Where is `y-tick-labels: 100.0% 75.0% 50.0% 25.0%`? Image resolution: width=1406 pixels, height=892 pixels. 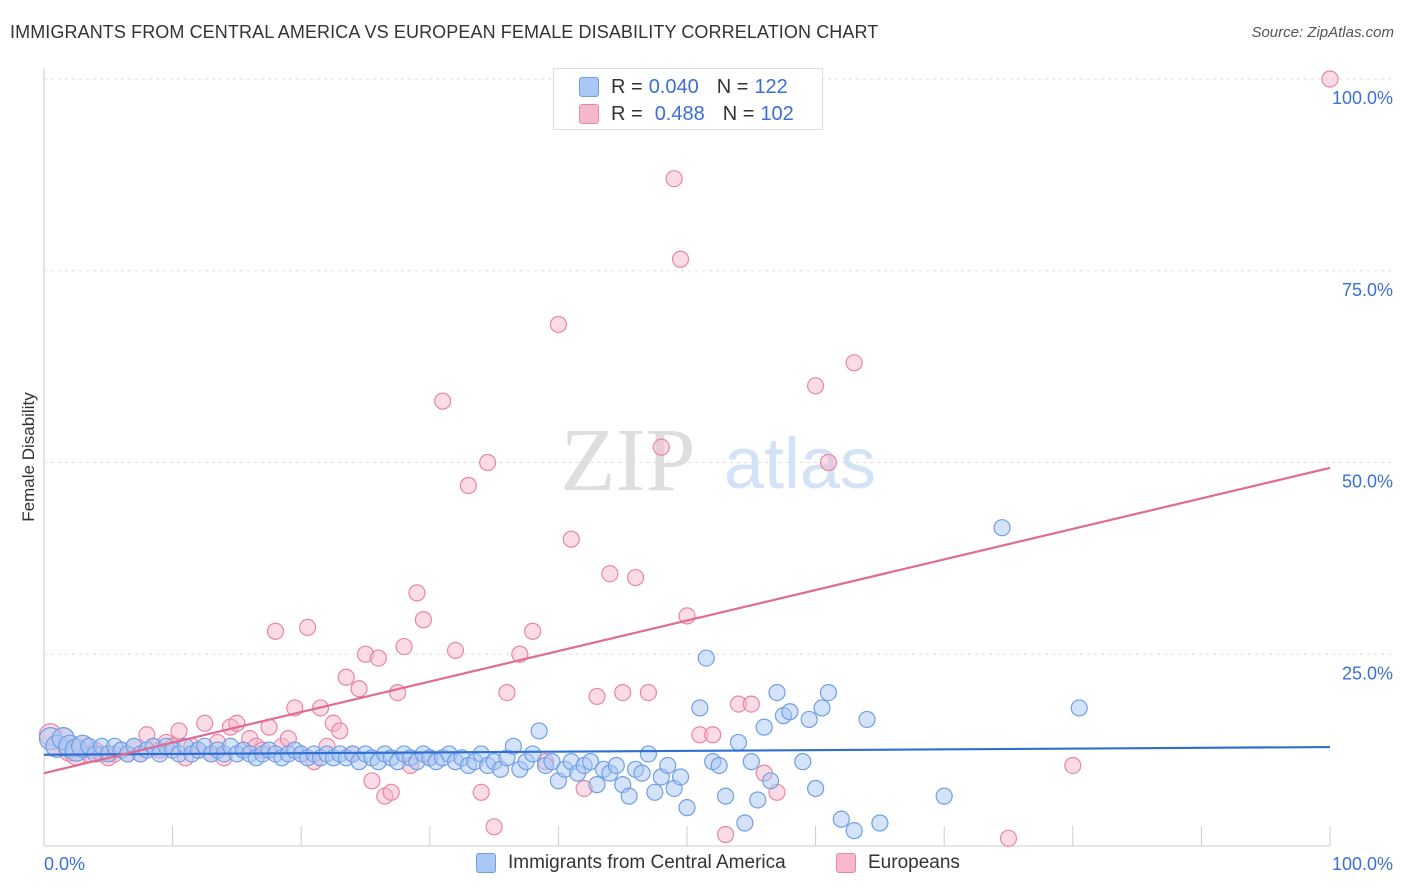 y-tick-labels: 100.0% 75.0% 50.0% 25.0% is located at coordinates (1362, 385).